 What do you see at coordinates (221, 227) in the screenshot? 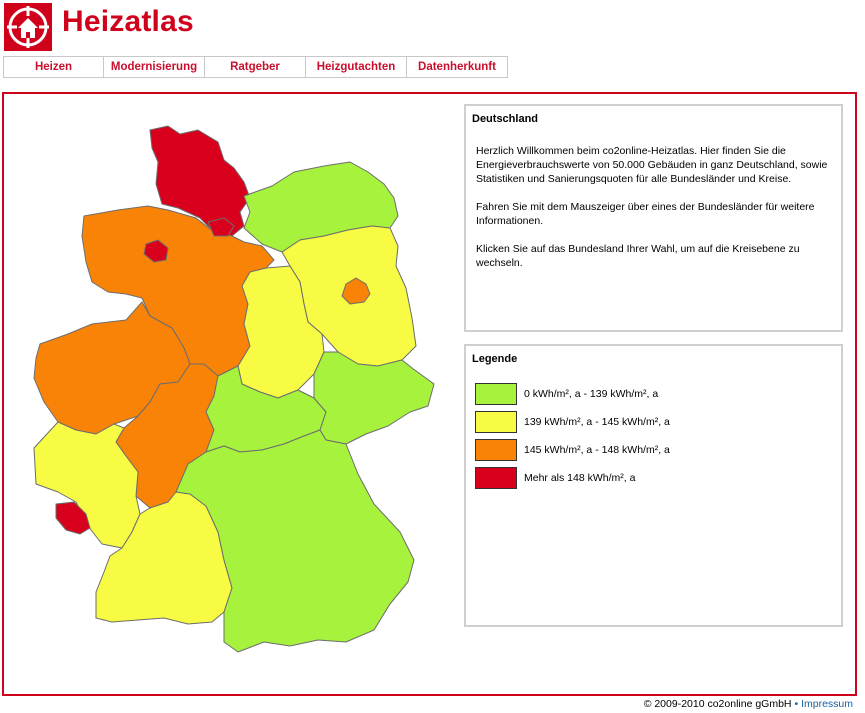
I see `state-hamburg` at bounding box center [221, 227].